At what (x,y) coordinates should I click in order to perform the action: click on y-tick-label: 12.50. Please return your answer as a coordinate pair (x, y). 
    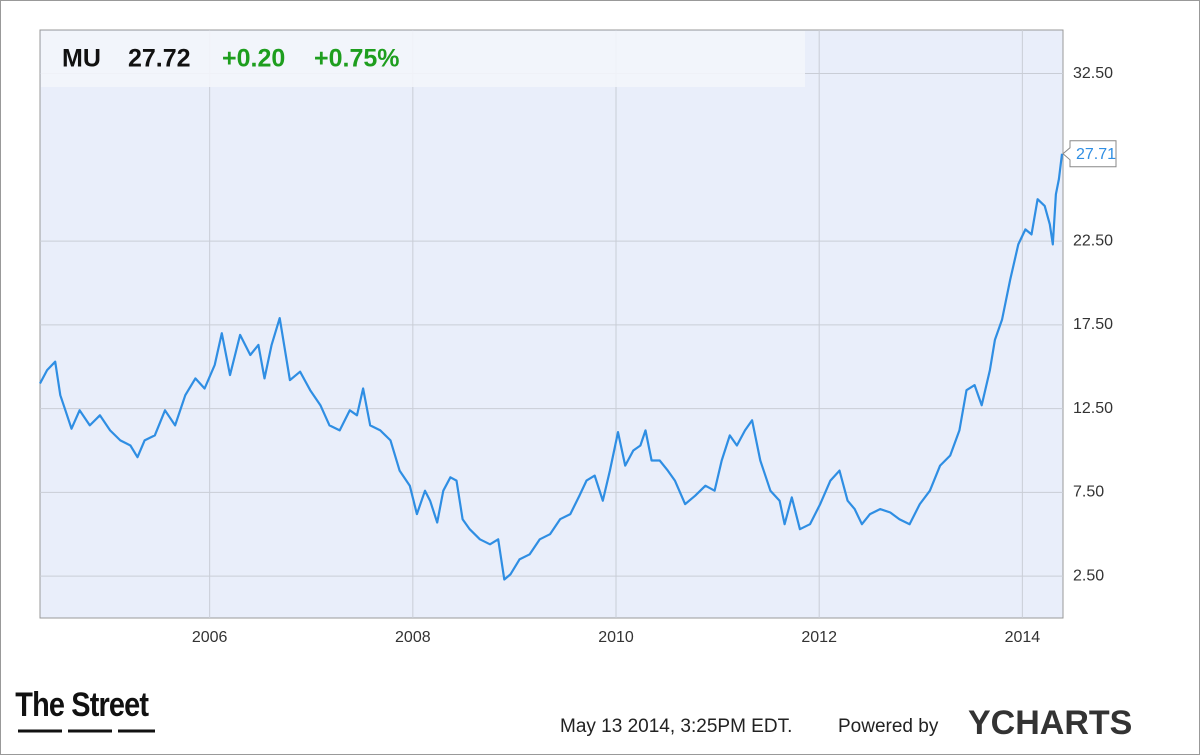
    Looking at the image, I should click on (1093, 408).